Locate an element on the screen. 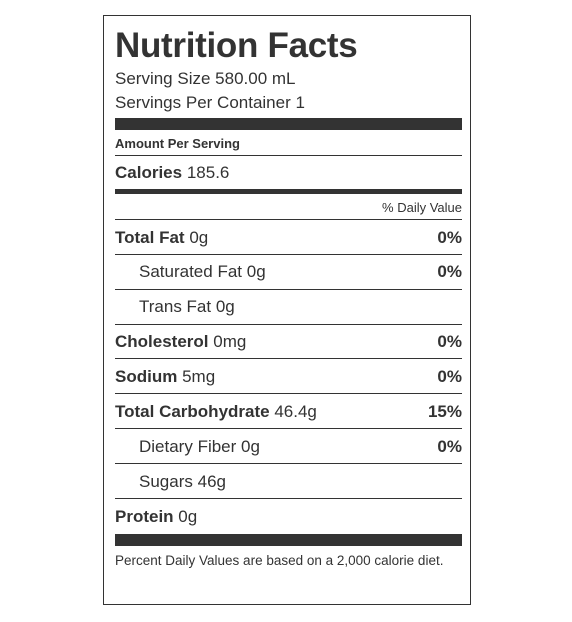 This screenshot has height=622, width=572. nutrient-name: Saturated Fat is located at coordinates (191, 271).